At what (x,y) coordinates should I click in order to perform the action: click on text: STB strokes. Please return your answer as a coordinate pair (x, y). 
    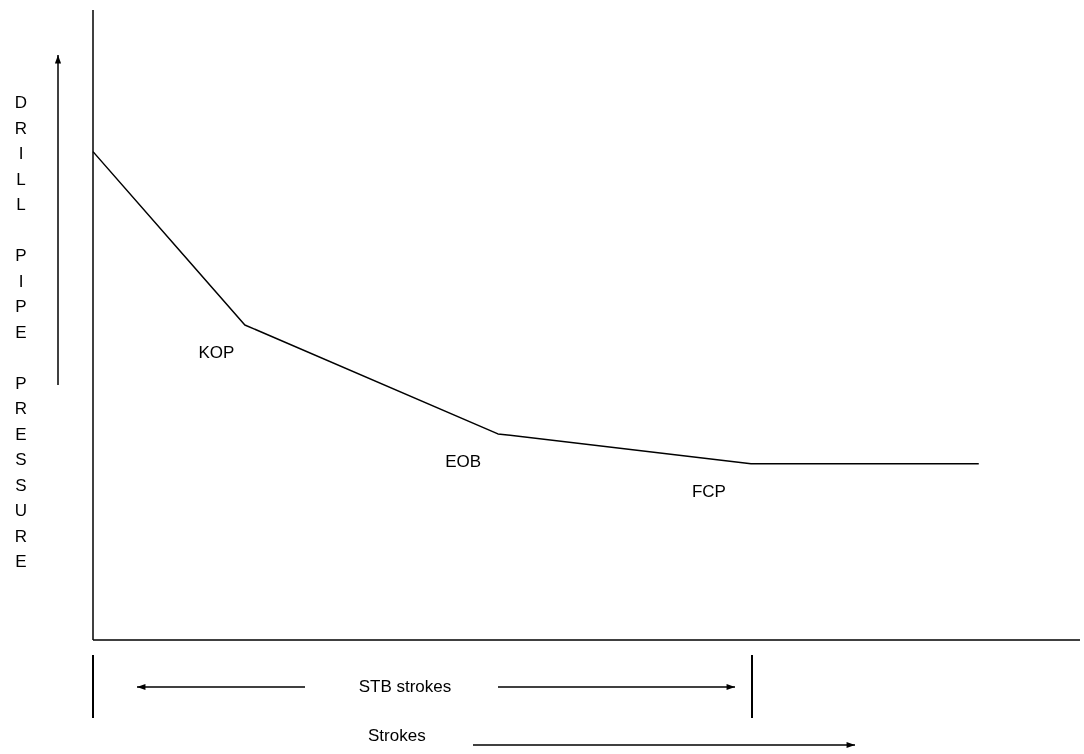
    Looking at the image, I should click on (405, 687).